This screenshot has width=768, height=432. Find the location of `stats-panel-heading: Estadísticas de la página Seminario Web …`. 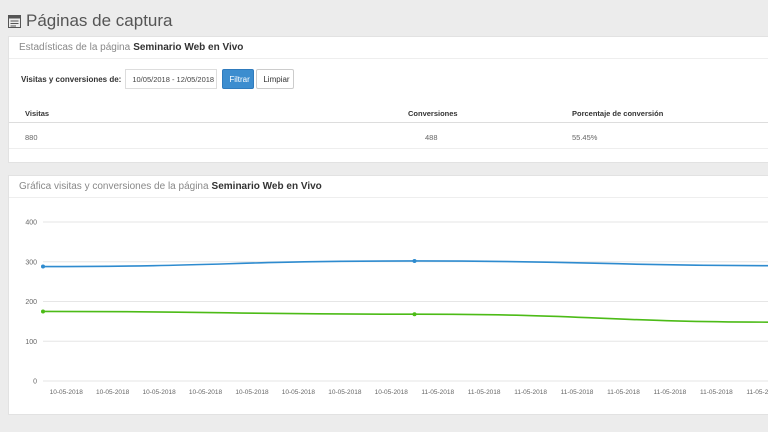

stats-panel-heading: Estadísticas de la página Seminario Web … is located at coordinates (388, 48).